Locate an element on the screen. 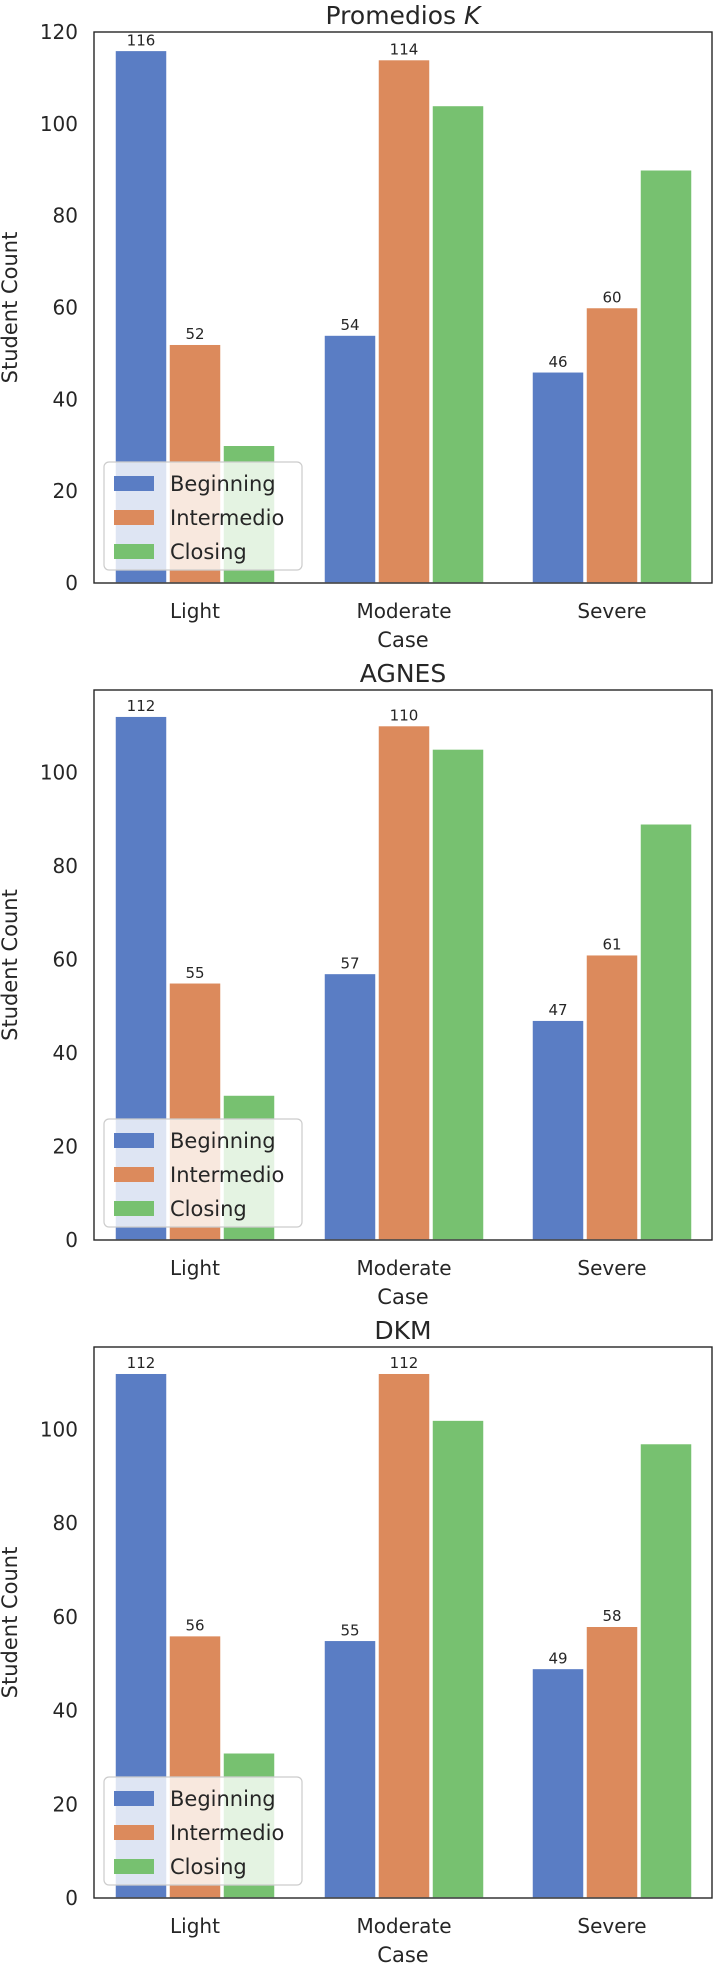 The image size is (720, 1965). data-label: 54 is located at coordinates (349, 325).